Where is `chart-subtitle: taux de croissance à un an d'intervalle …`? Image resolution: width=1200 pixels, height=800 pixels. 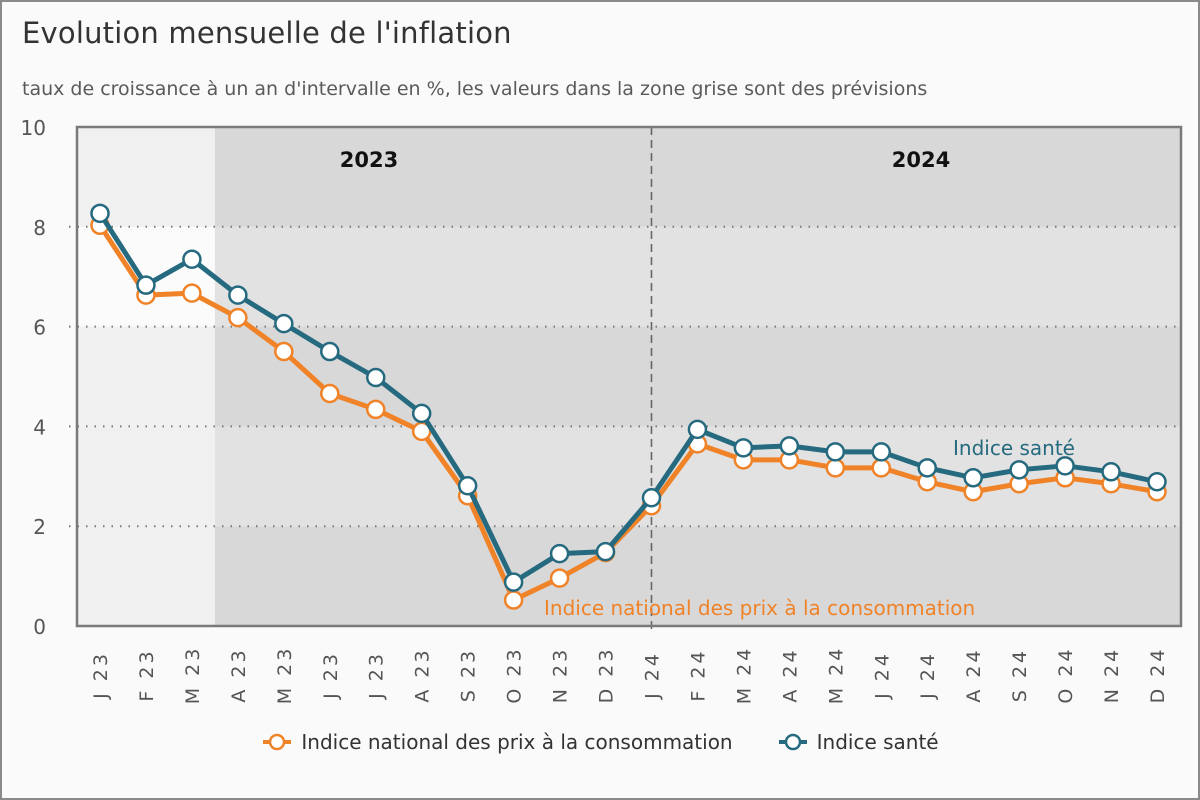
chart-subtitle: taux de croissance à un an d'intervalle … is located at coordinates (475, 89).